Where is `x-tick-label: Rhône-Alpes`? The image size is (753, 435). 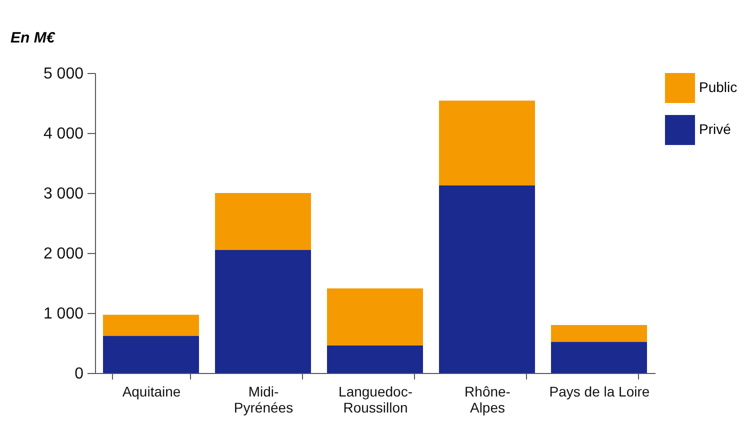 x-tick-label: Rhône-Alpes is located at coordinates (487, 400).